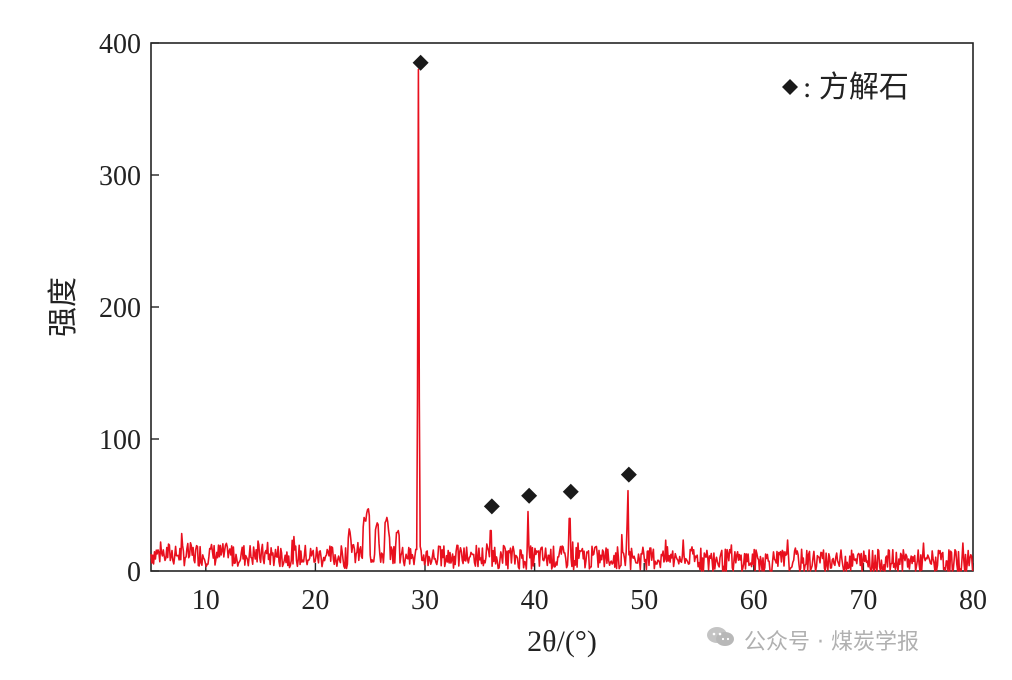 The width and height of the screenshot is (1012, 680). What do you see at coordinates (754, 600) in the screenshot?
I see `x-tick-label: 60` at bounding box center [754, 600].